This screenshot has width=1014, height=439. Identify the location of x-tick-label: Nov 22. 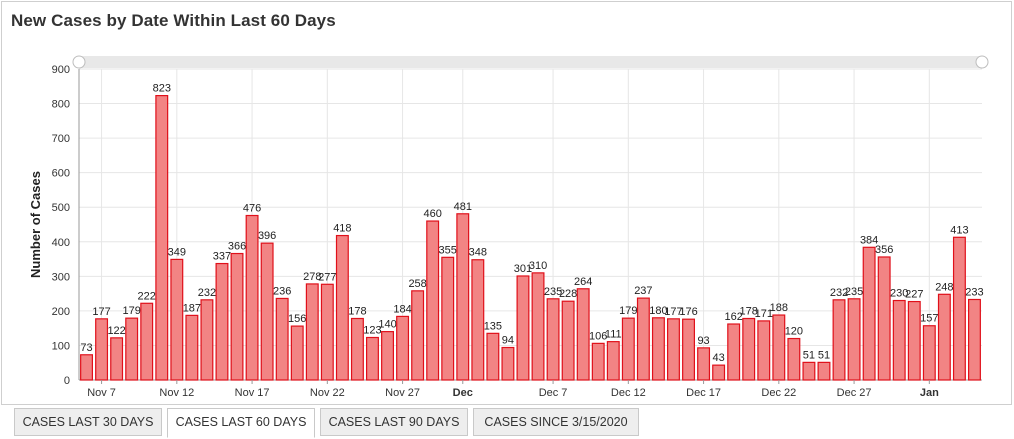
(327, 393).